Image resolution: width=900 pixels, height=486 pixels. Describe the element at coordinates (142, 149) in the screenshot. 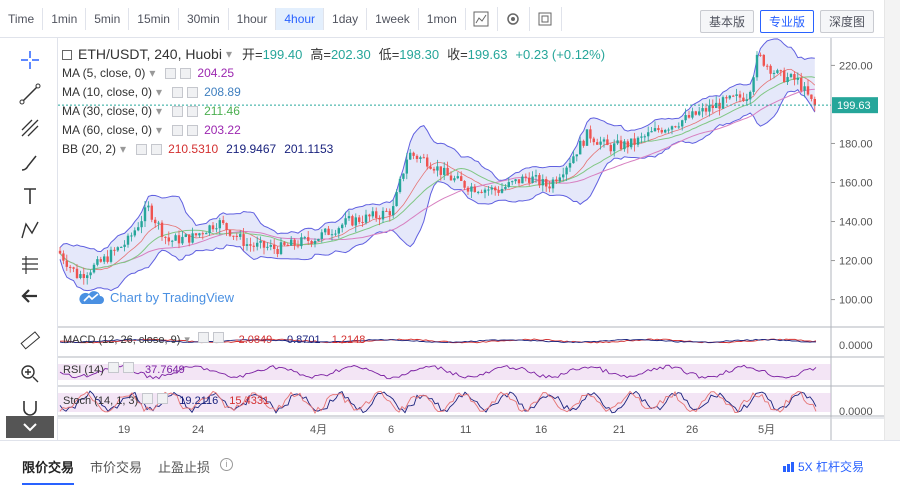

I see `bb-settings-icon` at that location.